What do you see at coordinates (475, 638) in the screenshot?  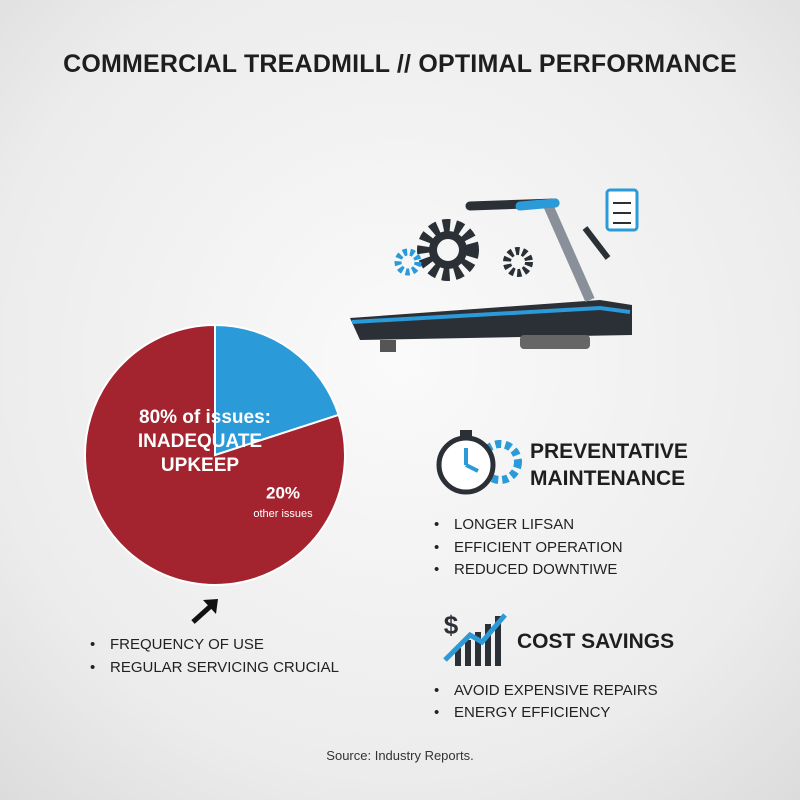 I see `cost-icon: $` at bounding box center [475, 638].